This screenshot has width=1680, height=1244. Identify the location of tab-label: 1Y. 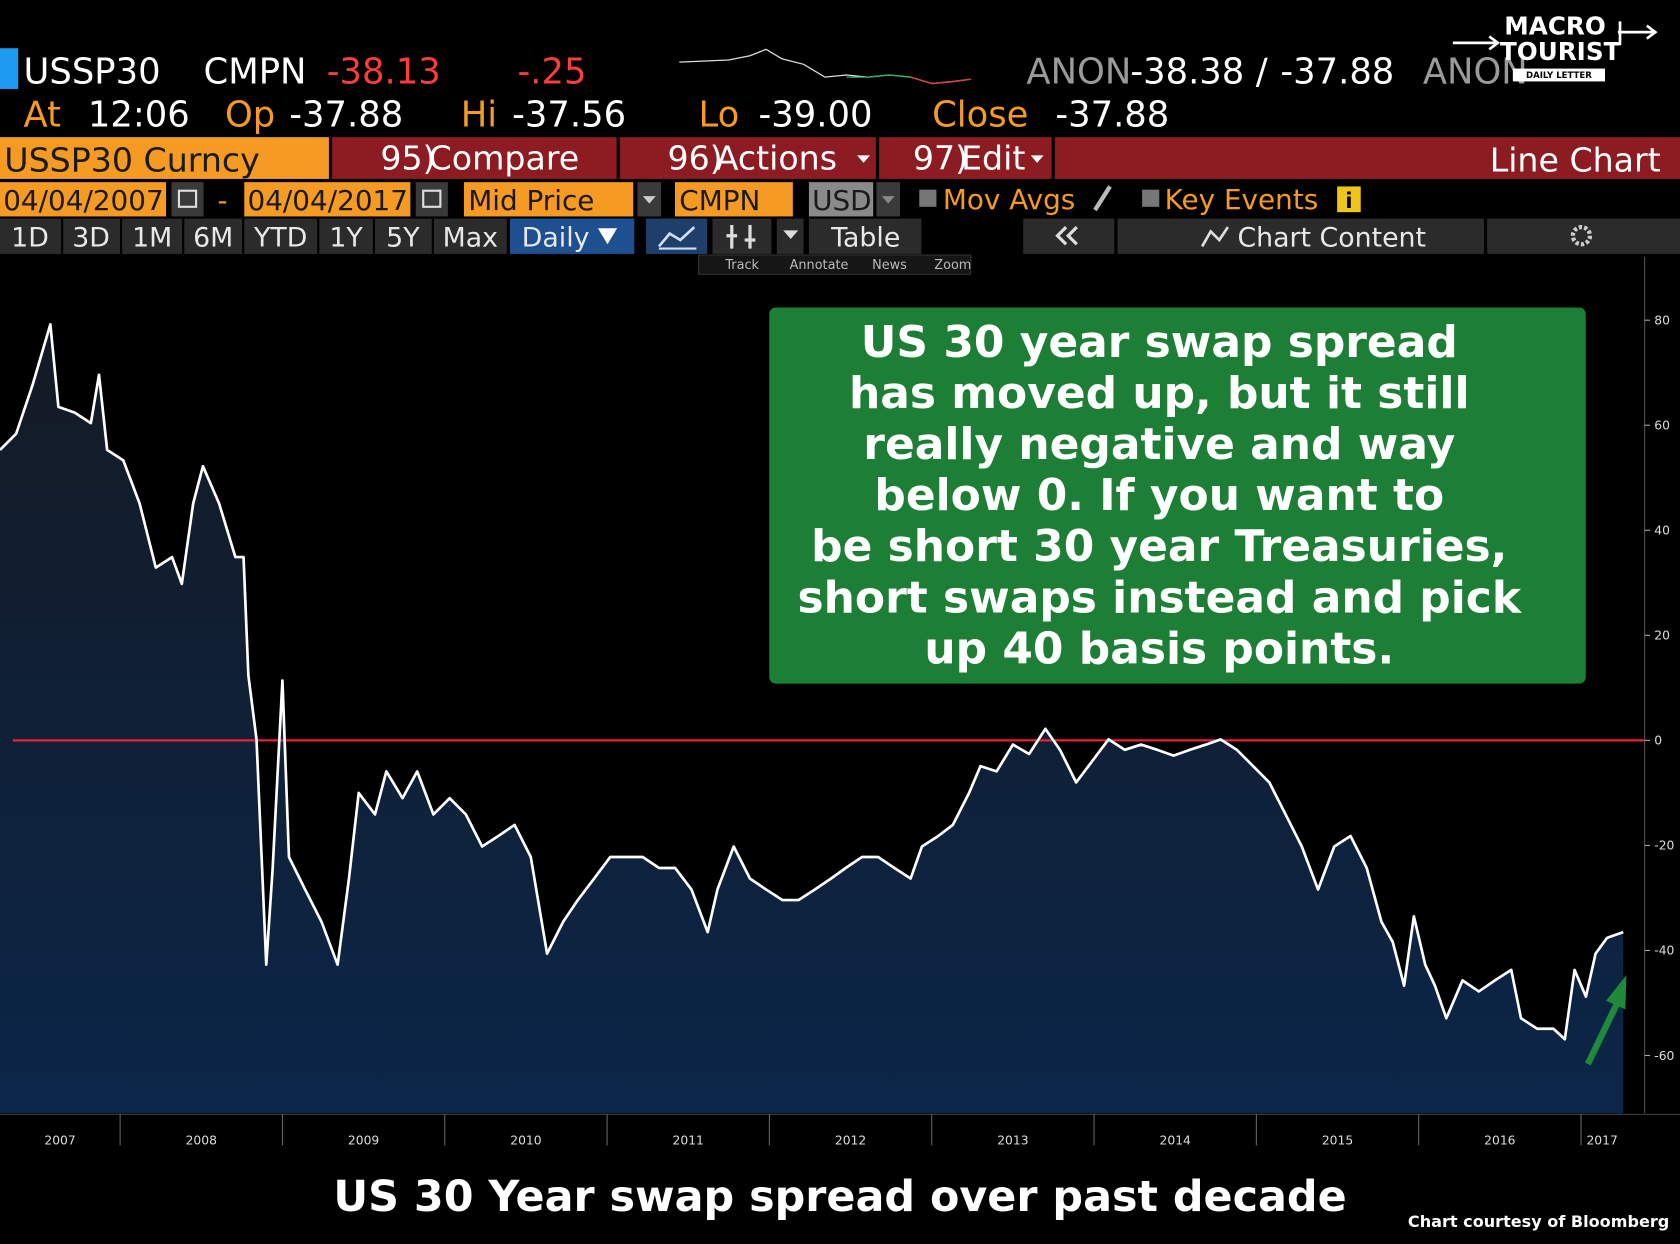
(346, 237).